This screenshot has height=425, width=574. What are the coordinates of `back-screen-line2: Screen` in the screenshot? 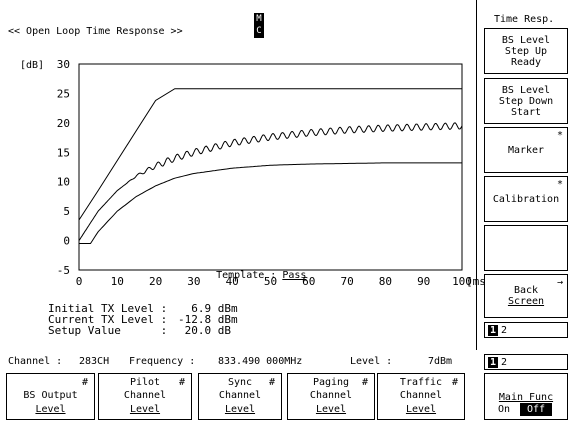 It's located at (526, 301).